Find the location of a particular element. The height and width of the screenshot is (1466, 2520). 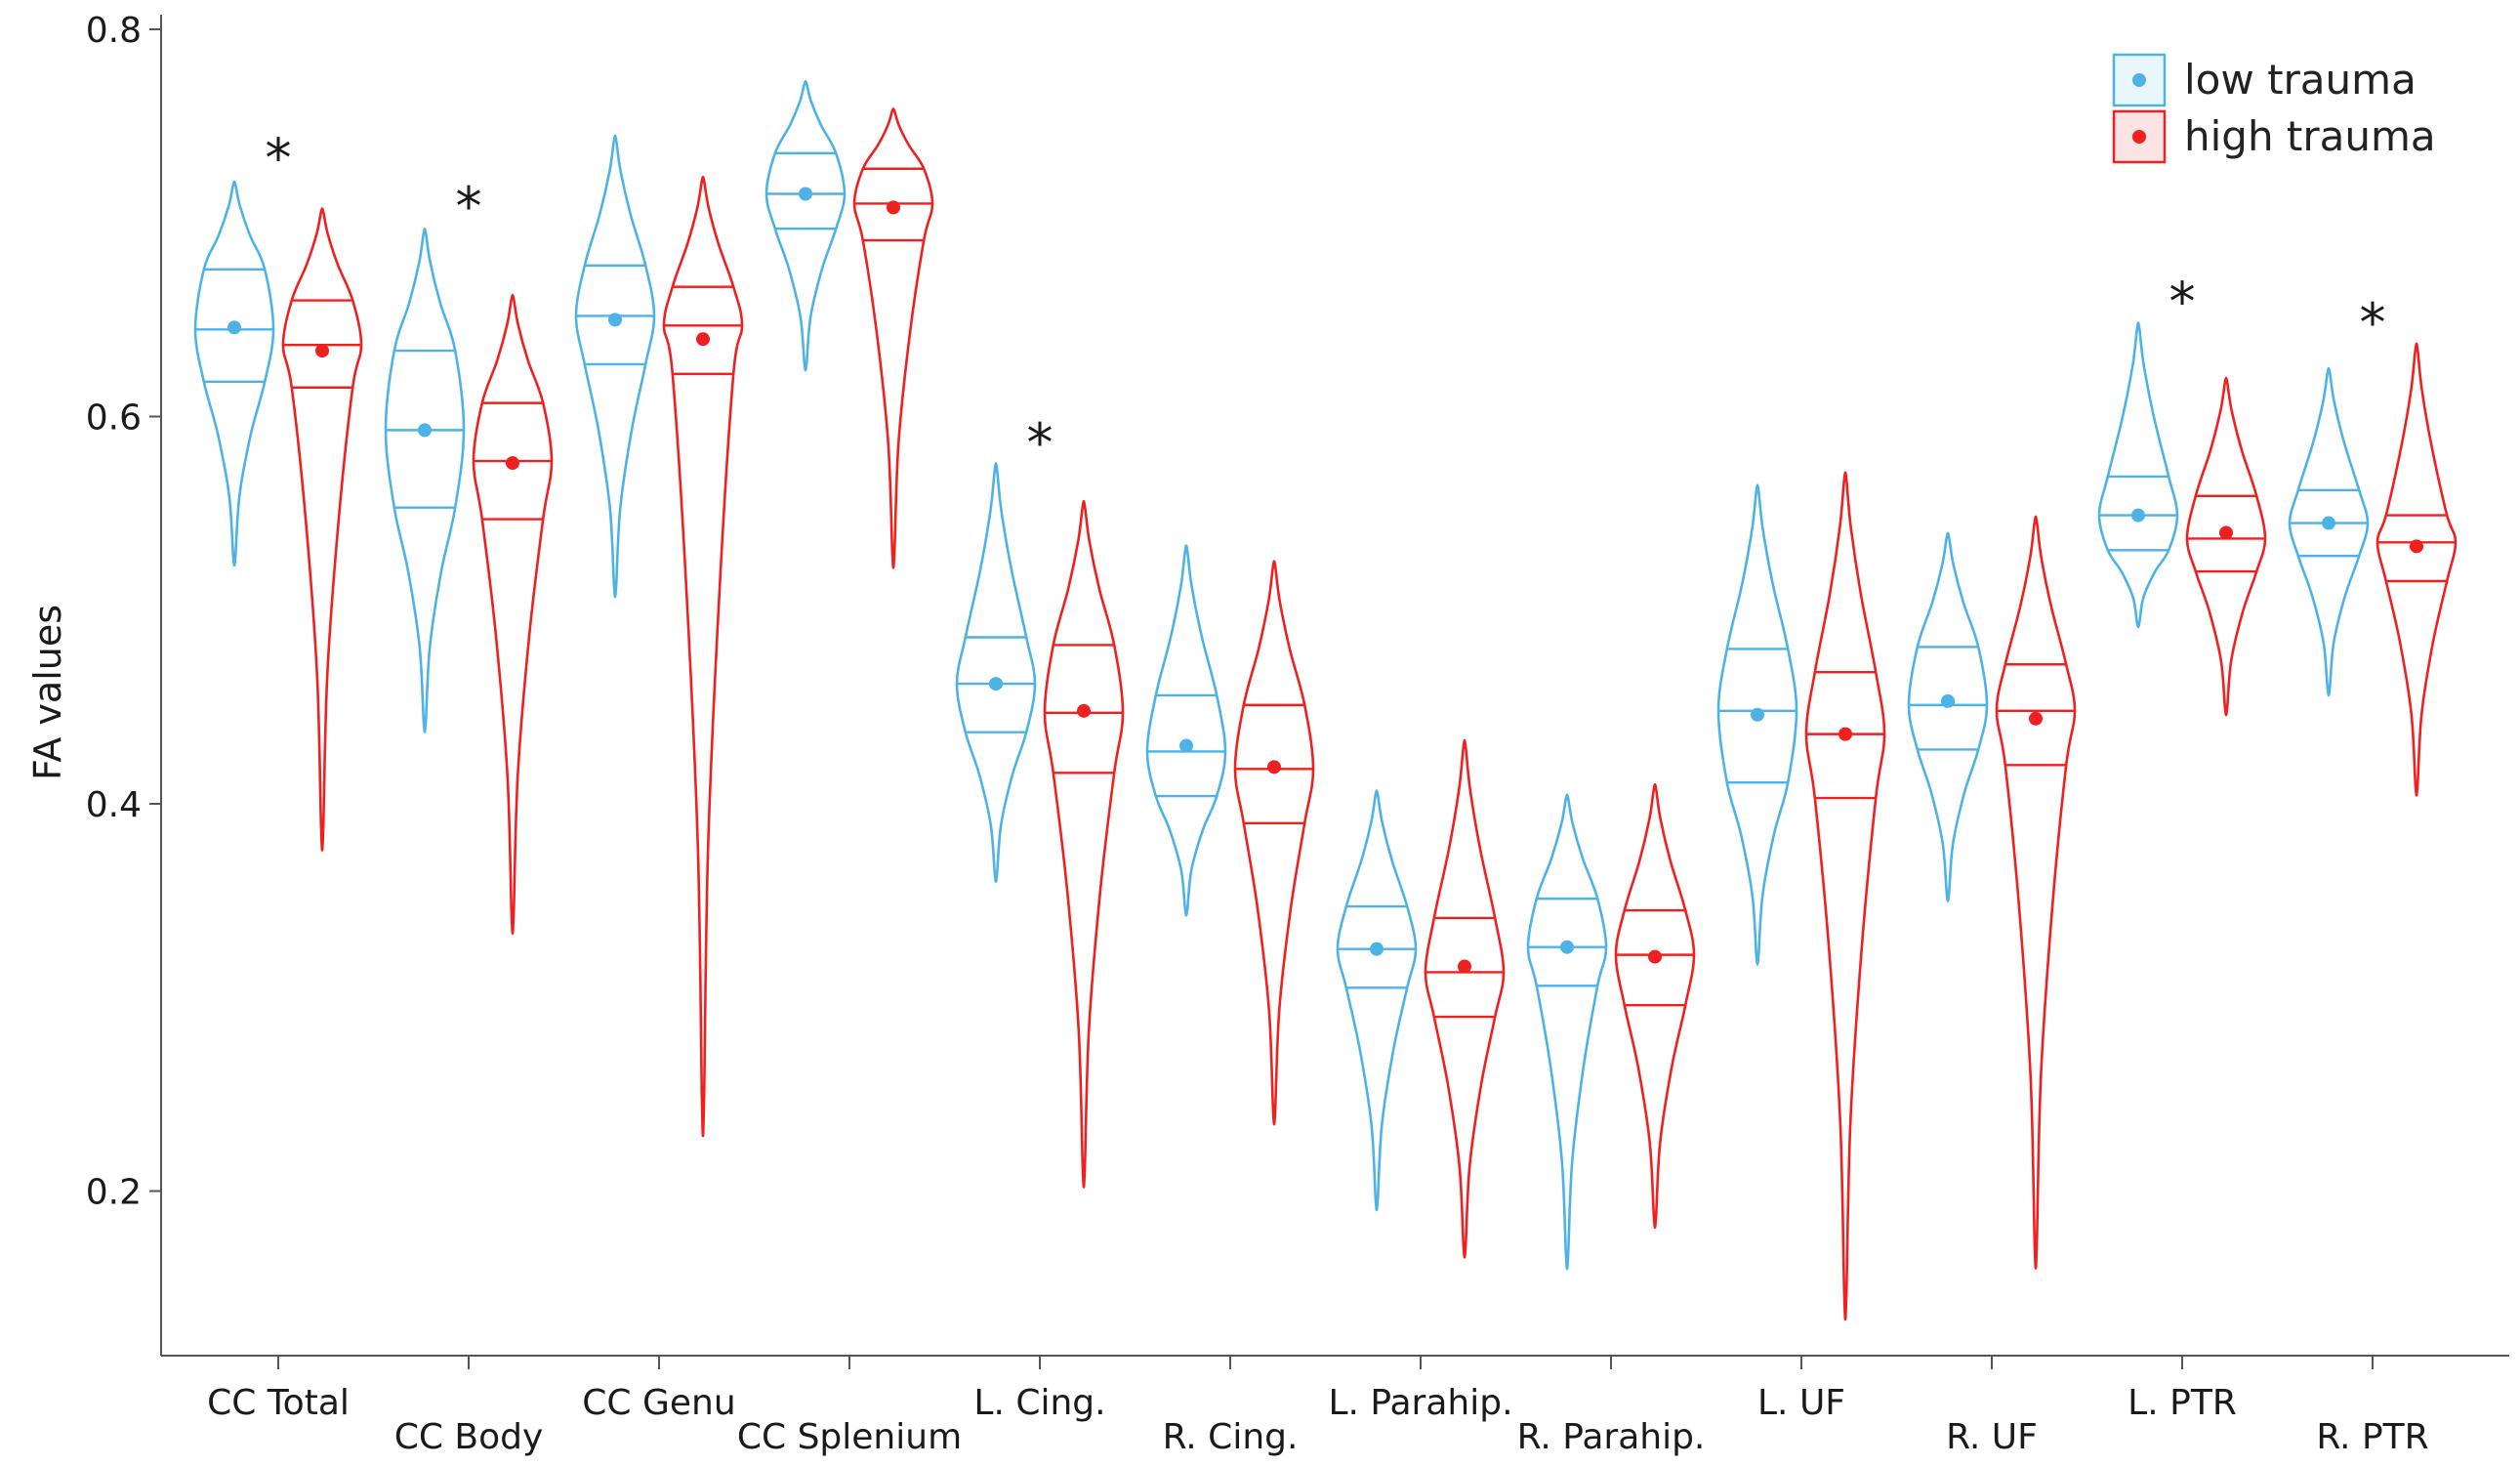

violin-low-trauma-r-ptr is located at coordinates (2329, 532).